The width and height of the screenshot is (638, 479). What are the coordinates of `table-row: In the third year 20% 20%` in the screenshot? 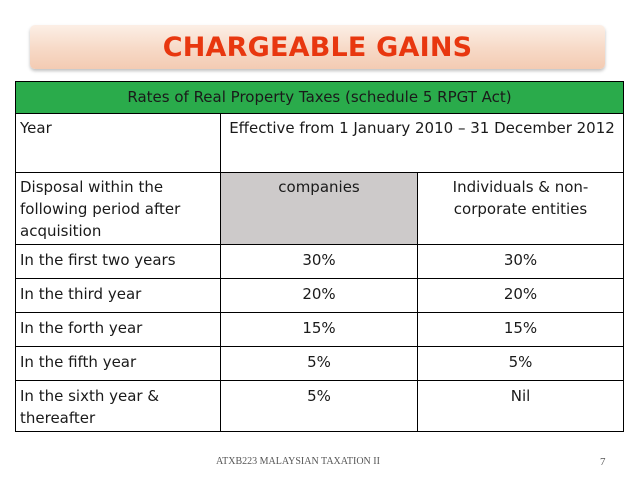 It's located at (319, 295).